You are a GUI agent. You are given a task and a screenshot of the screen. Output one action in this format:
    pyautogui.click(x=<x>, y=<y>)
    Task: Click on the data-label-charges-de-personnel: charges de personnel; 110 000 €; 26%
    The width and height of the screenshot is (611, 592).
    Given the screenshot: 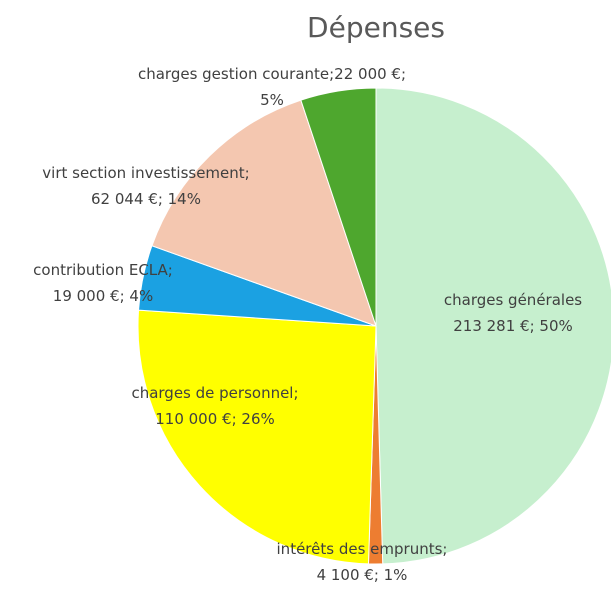 What is the action you would take?
    pyautogui.click(x=214, y=406)
    